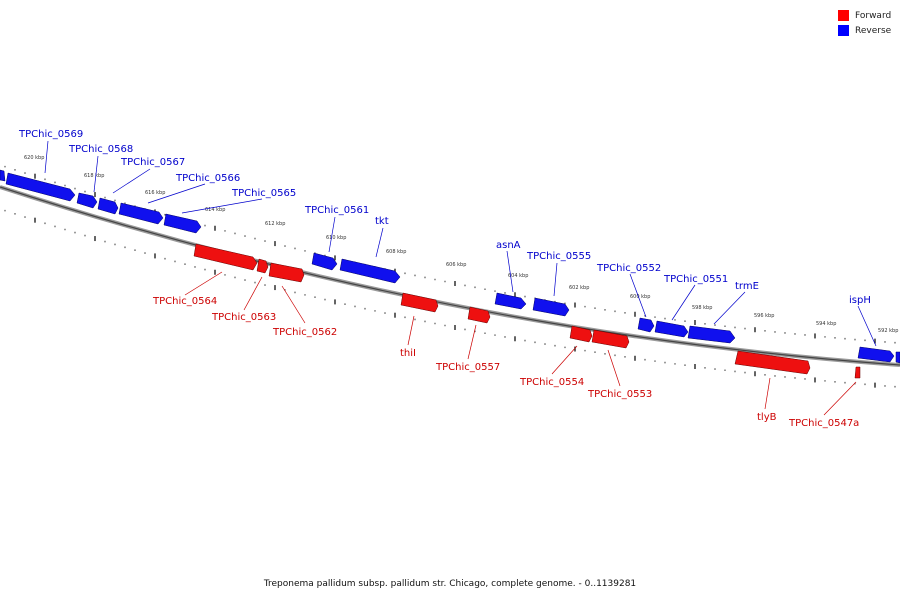 This screenshot has height=600, width=900. What do you see at coordinates (843, 15) in the screenshot?
I see `forward-swatch` at bounding box center [843, 15].